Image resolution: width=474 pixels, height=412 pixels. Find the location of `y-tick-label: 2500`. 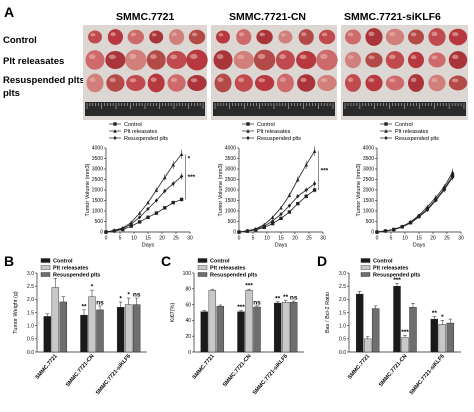

y-tick-label: 2500 is located at coordinates (97, 180).